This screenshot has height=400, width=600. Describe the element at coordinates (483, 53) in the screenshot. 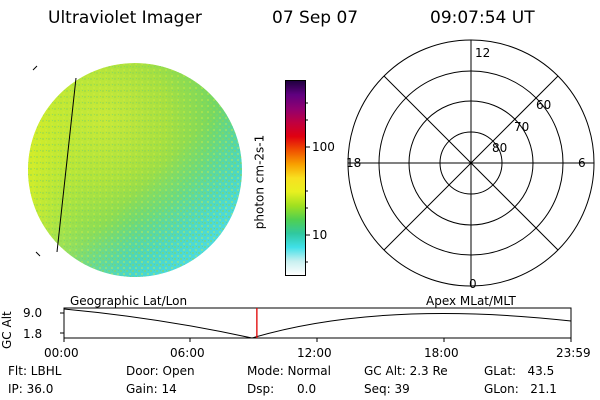

I see `mlt-label-12: 12` at that location.